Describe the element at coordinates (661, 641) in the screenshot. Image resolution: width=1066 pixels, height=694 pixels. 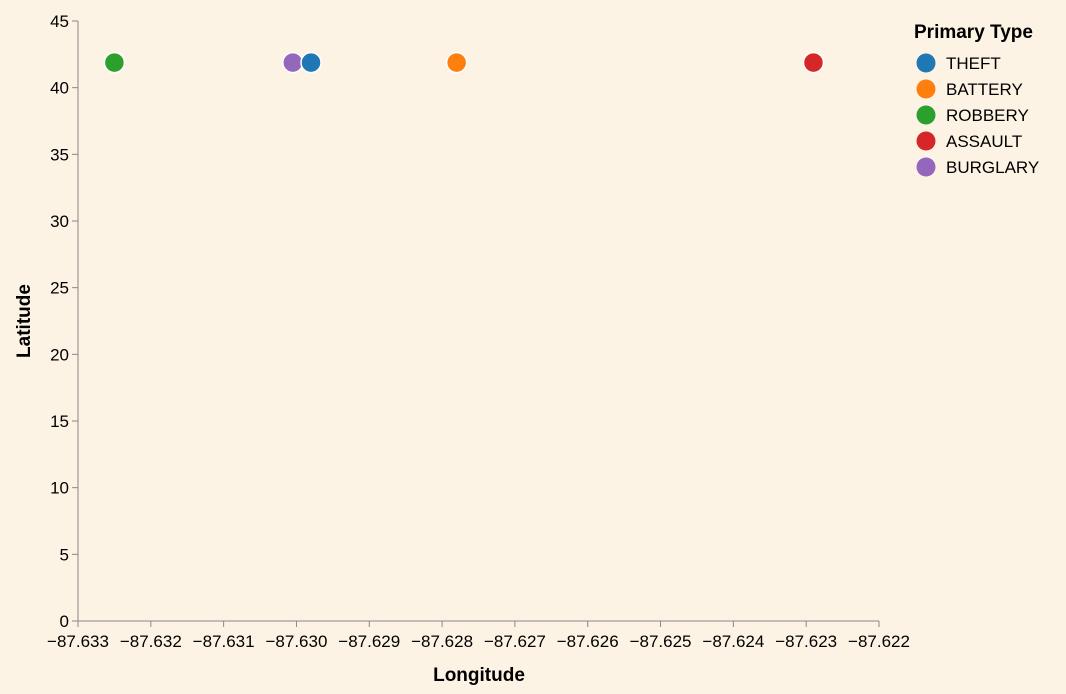
I see `x-tick-label: −87.625` at that location.